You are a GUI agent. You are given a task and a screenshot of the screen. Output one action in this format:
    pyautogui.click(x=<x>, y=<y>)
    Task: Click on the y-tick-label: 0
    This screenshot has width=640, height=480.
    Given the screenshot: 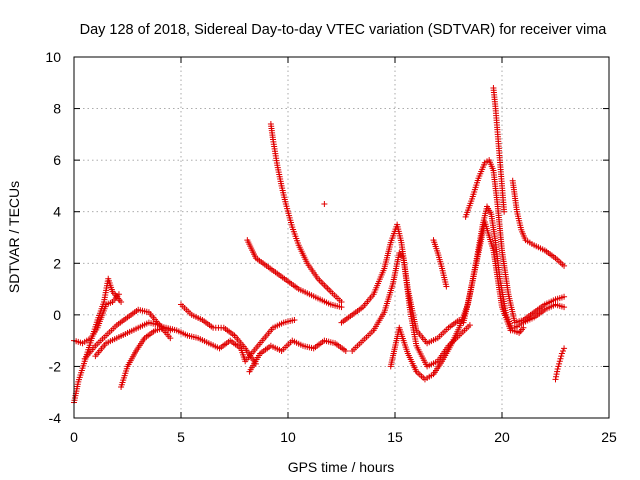 What is the action you would take?
    pyautogui.click(x=57, y=315)
    